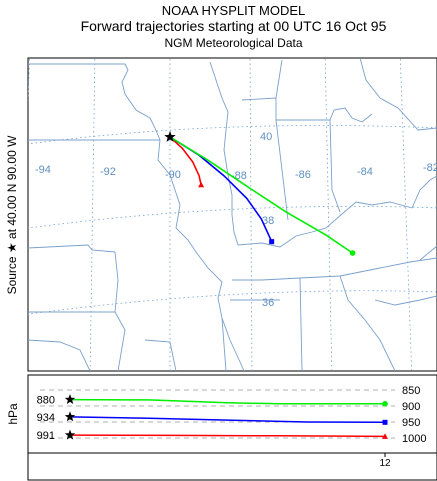 The height and width of the screenshot is (481, 437). Describe the element at coordinates (173, 175) in the screenshot. I see `longitude-label: -90` at that location.